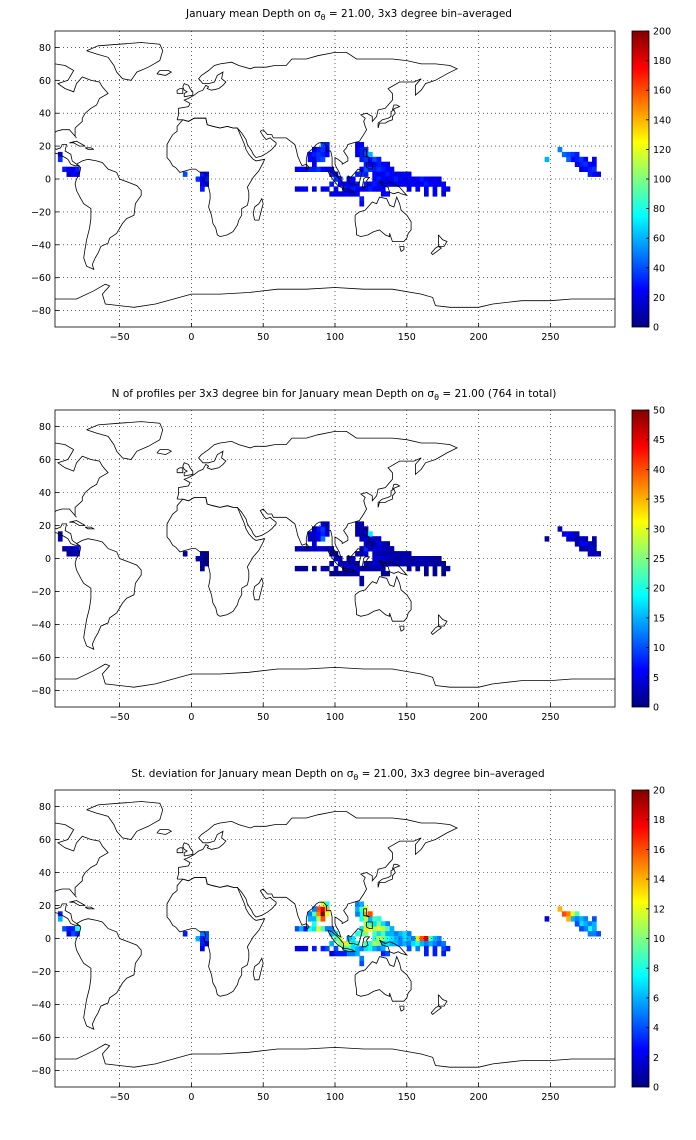 The width and height of the screenshot is (696, 1140). I want to click on colorbar-tick-label: 10, so click(659, 939).